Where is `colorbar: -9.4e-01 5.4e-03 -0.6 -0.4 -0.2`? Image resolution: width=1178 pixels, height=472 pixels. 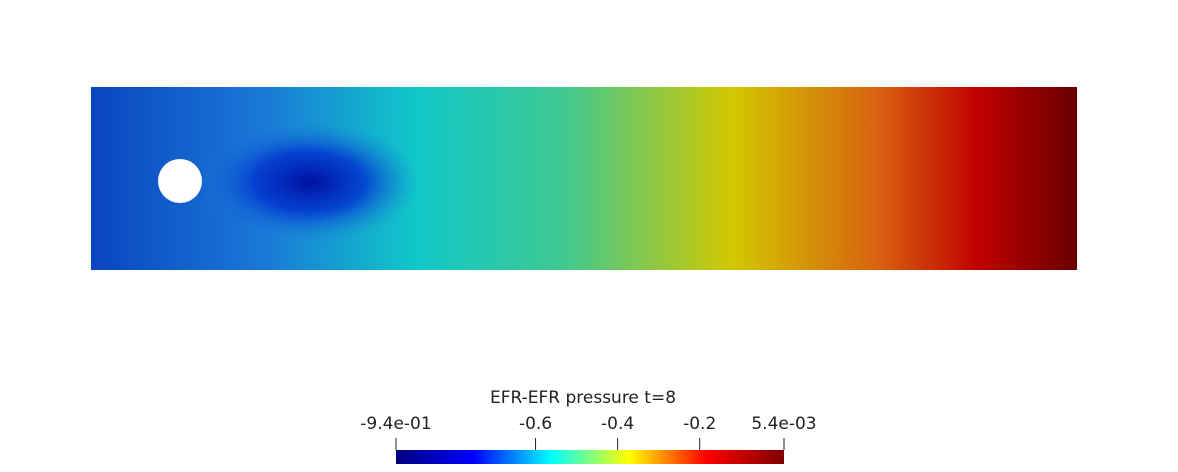
colorbar: -9.4e-01 5.4e-03 -0.6 -0.4 -0.2 is located at coordinates (588, 439).